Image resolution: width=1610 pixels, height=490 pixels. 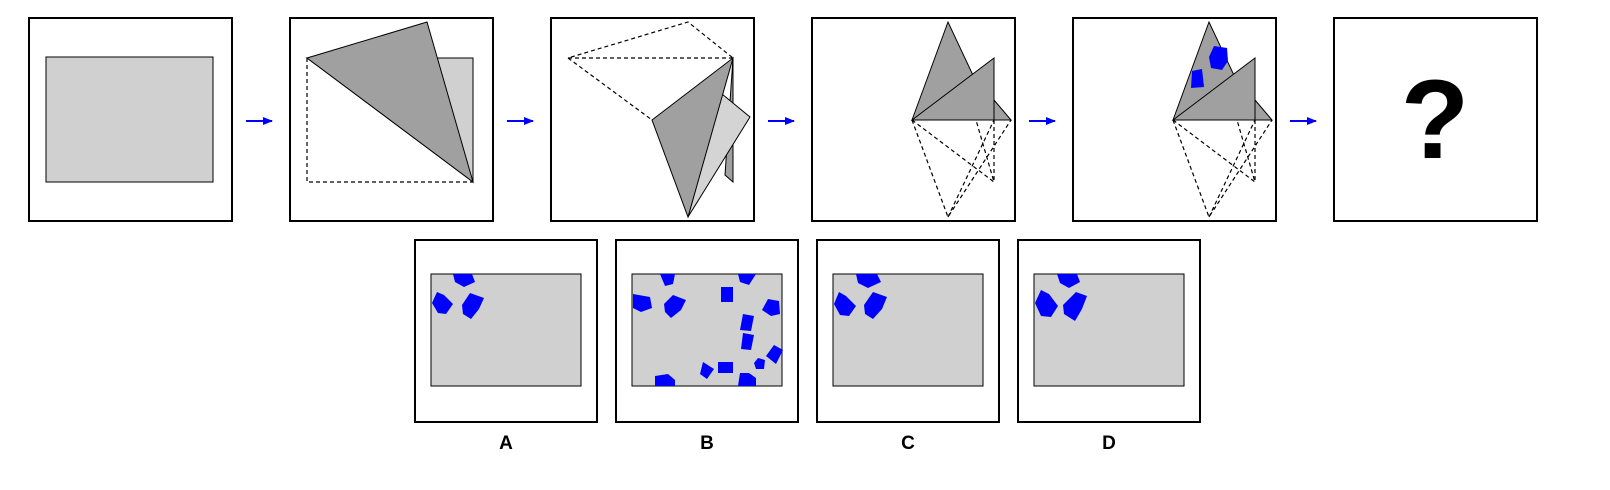 I want to click on panel-frame, so click(x=1435, y=119).